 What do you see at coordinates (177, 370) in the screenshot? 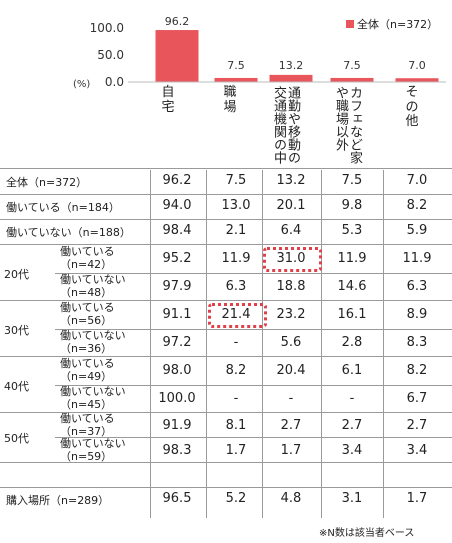
I see `table-cell: 98.0` at bounding box center [177, 370].